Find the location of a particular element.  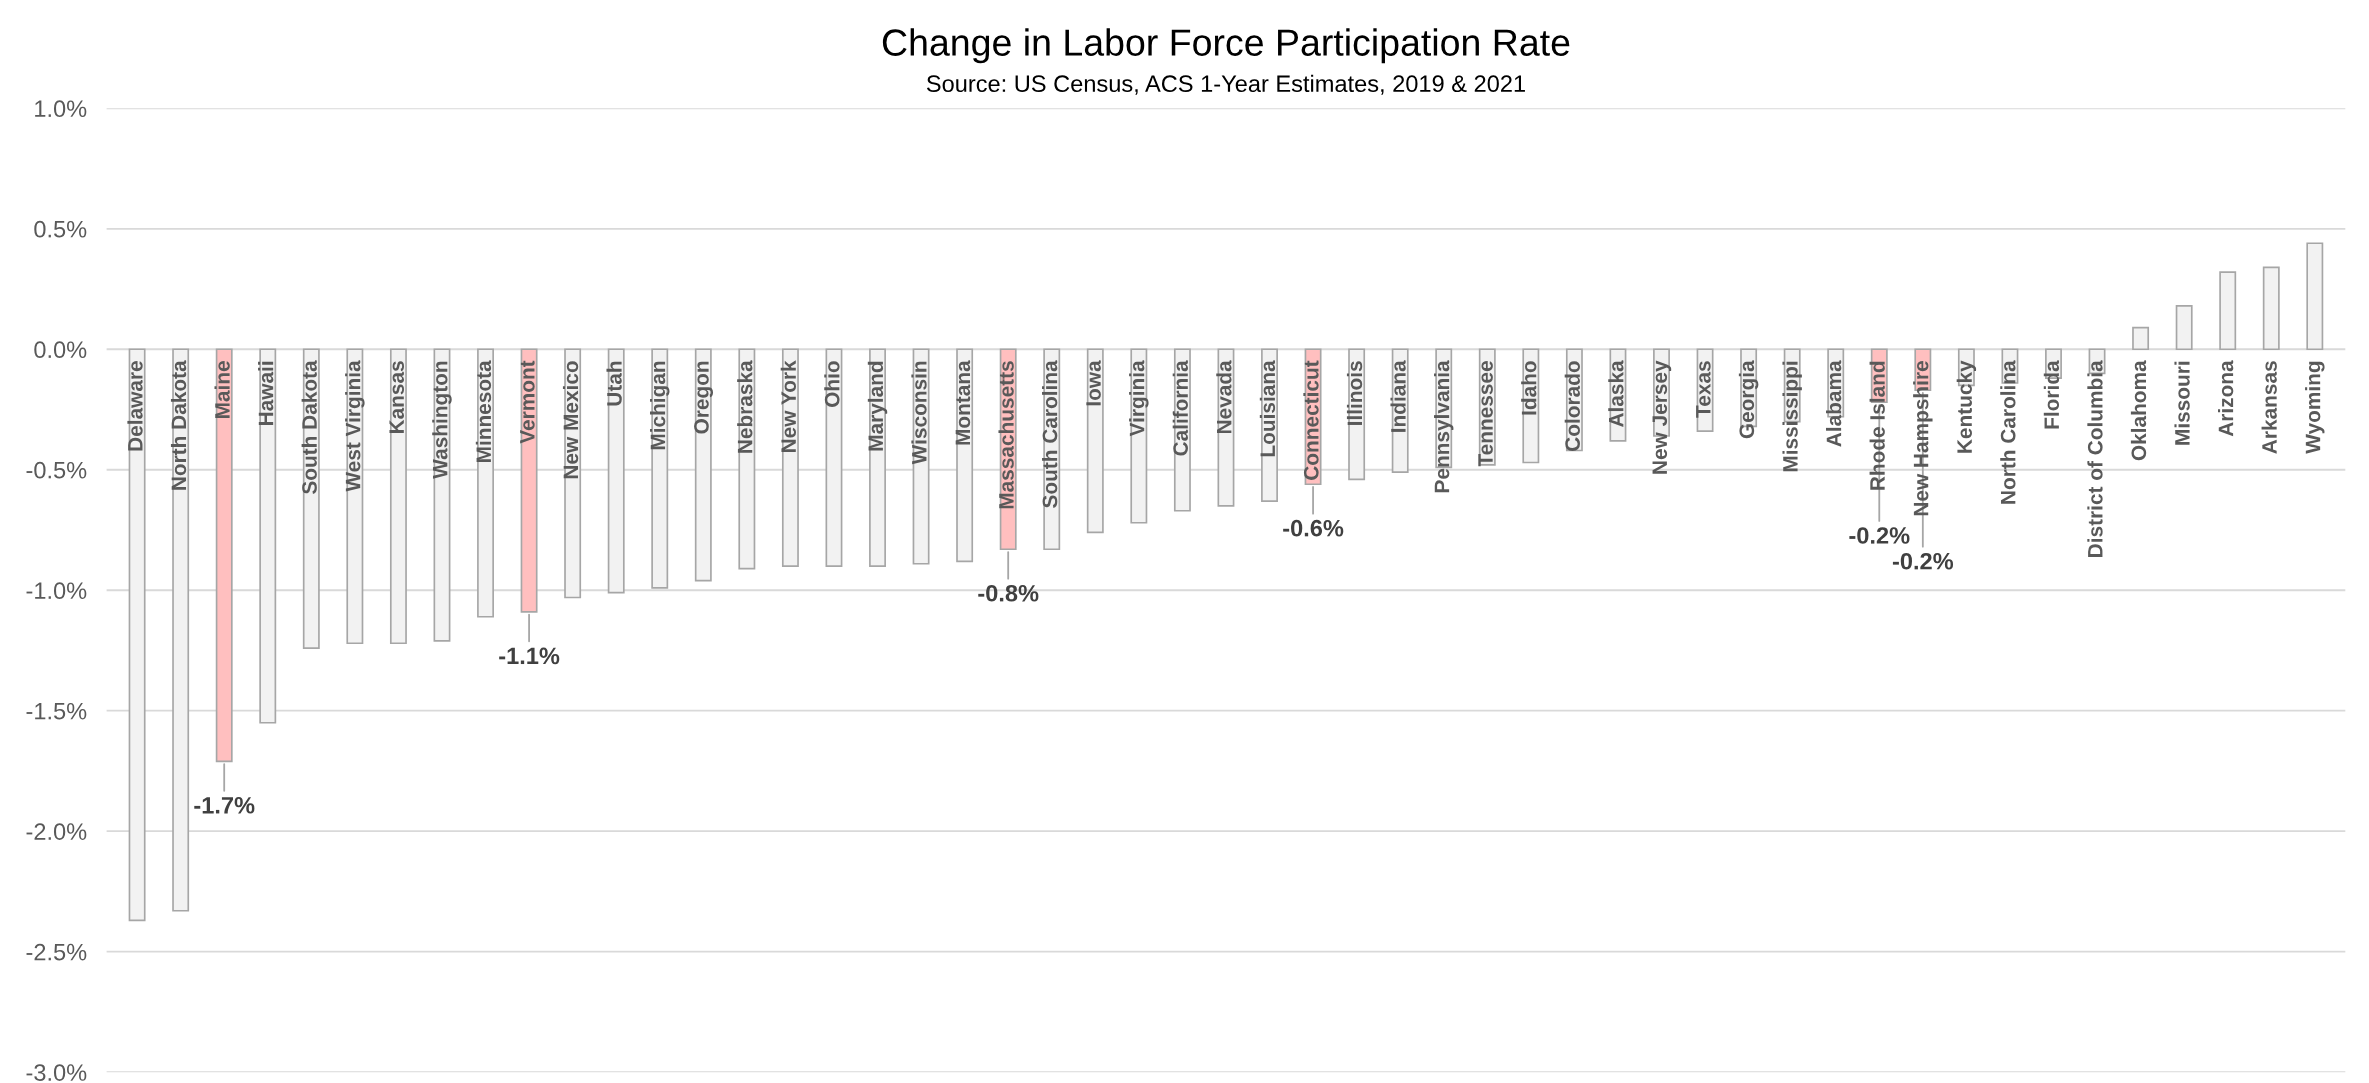

x-tick-label: Illinois is located at coordinates (1354, 393).